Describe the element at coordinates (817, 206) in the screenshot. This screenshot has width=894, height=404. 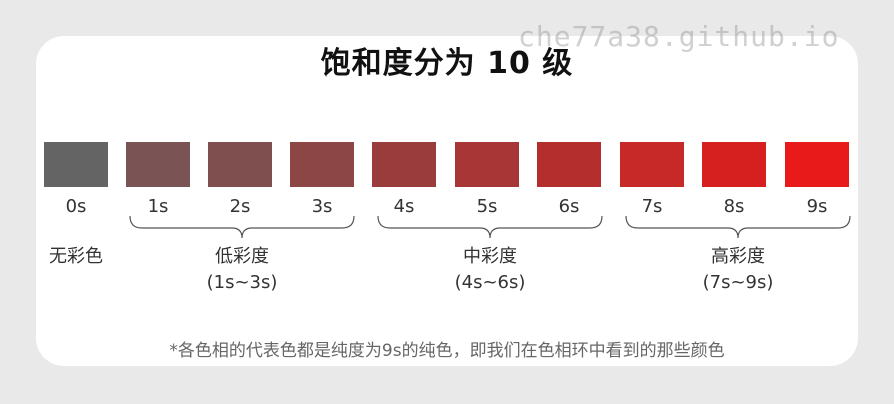
I see `level-label: 9s` at that location.